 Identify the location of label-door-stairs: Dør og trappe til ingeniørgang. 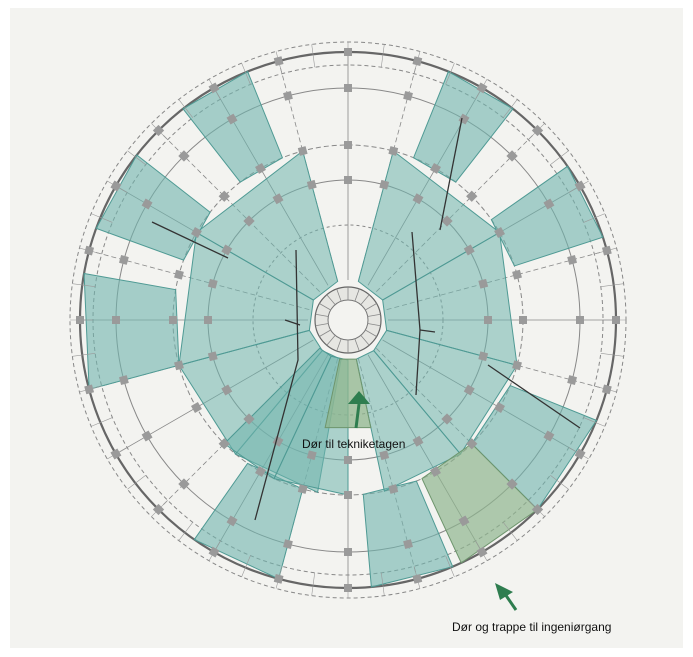
(532, 627).